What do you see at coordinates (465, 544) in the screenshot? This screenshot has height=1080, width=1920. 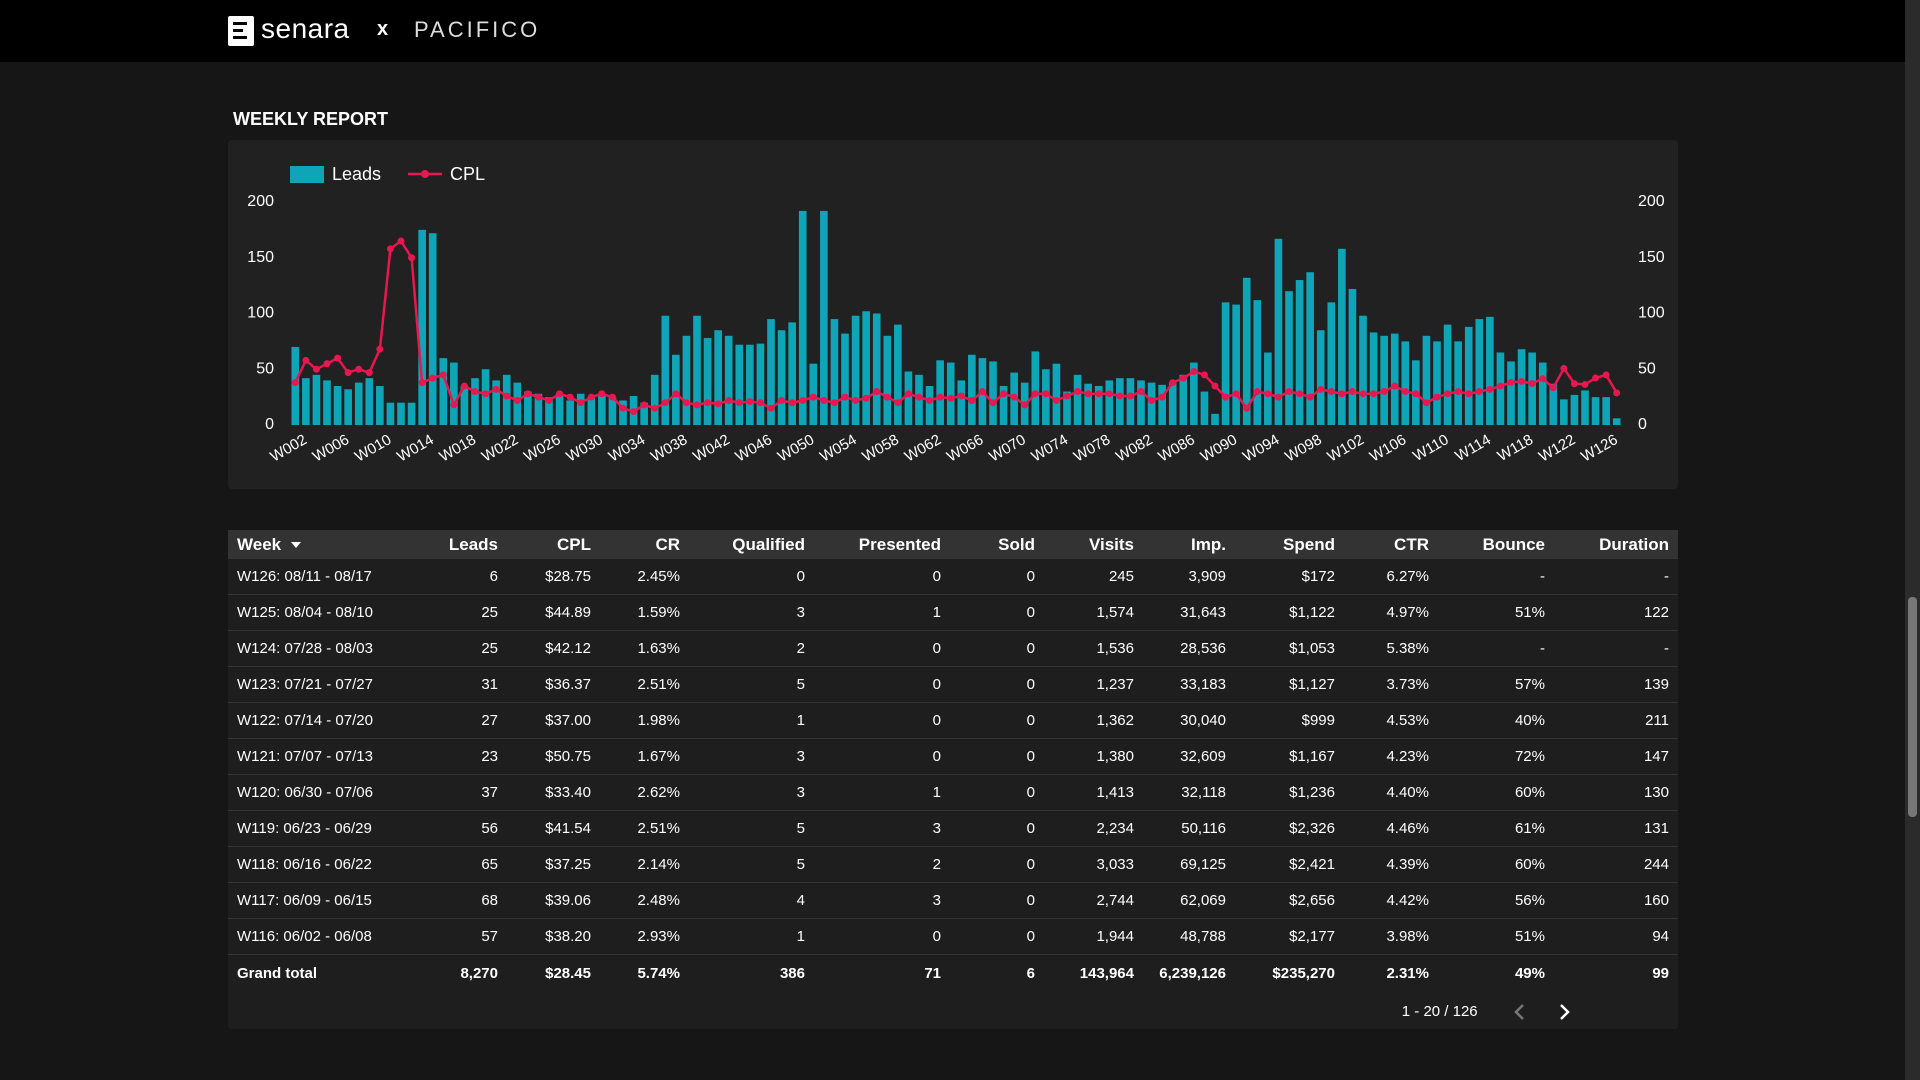 I see `column-header: Leads` at bounding box center [465, 544].